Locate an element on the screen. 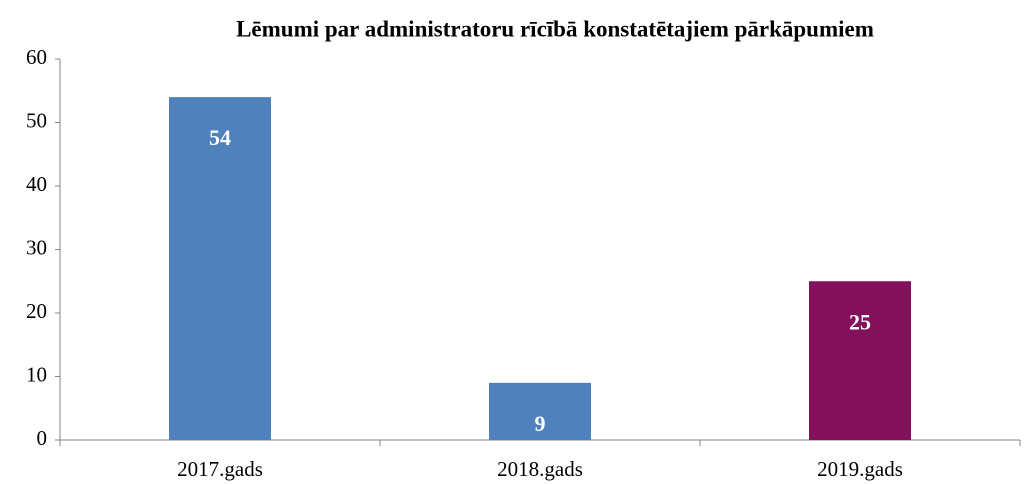 The width and height of the screenshot is (1026, 485). y-tick-label: 60 is located at coordinates (36, 57).